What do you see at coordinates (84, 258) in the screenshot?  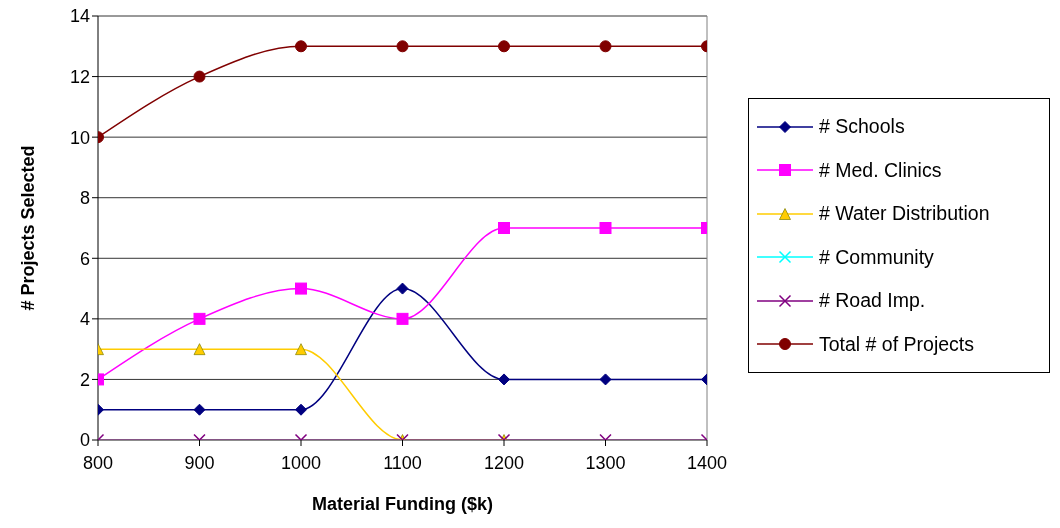 I see `y-tick-label: 6` at bounding box center [84, 258].